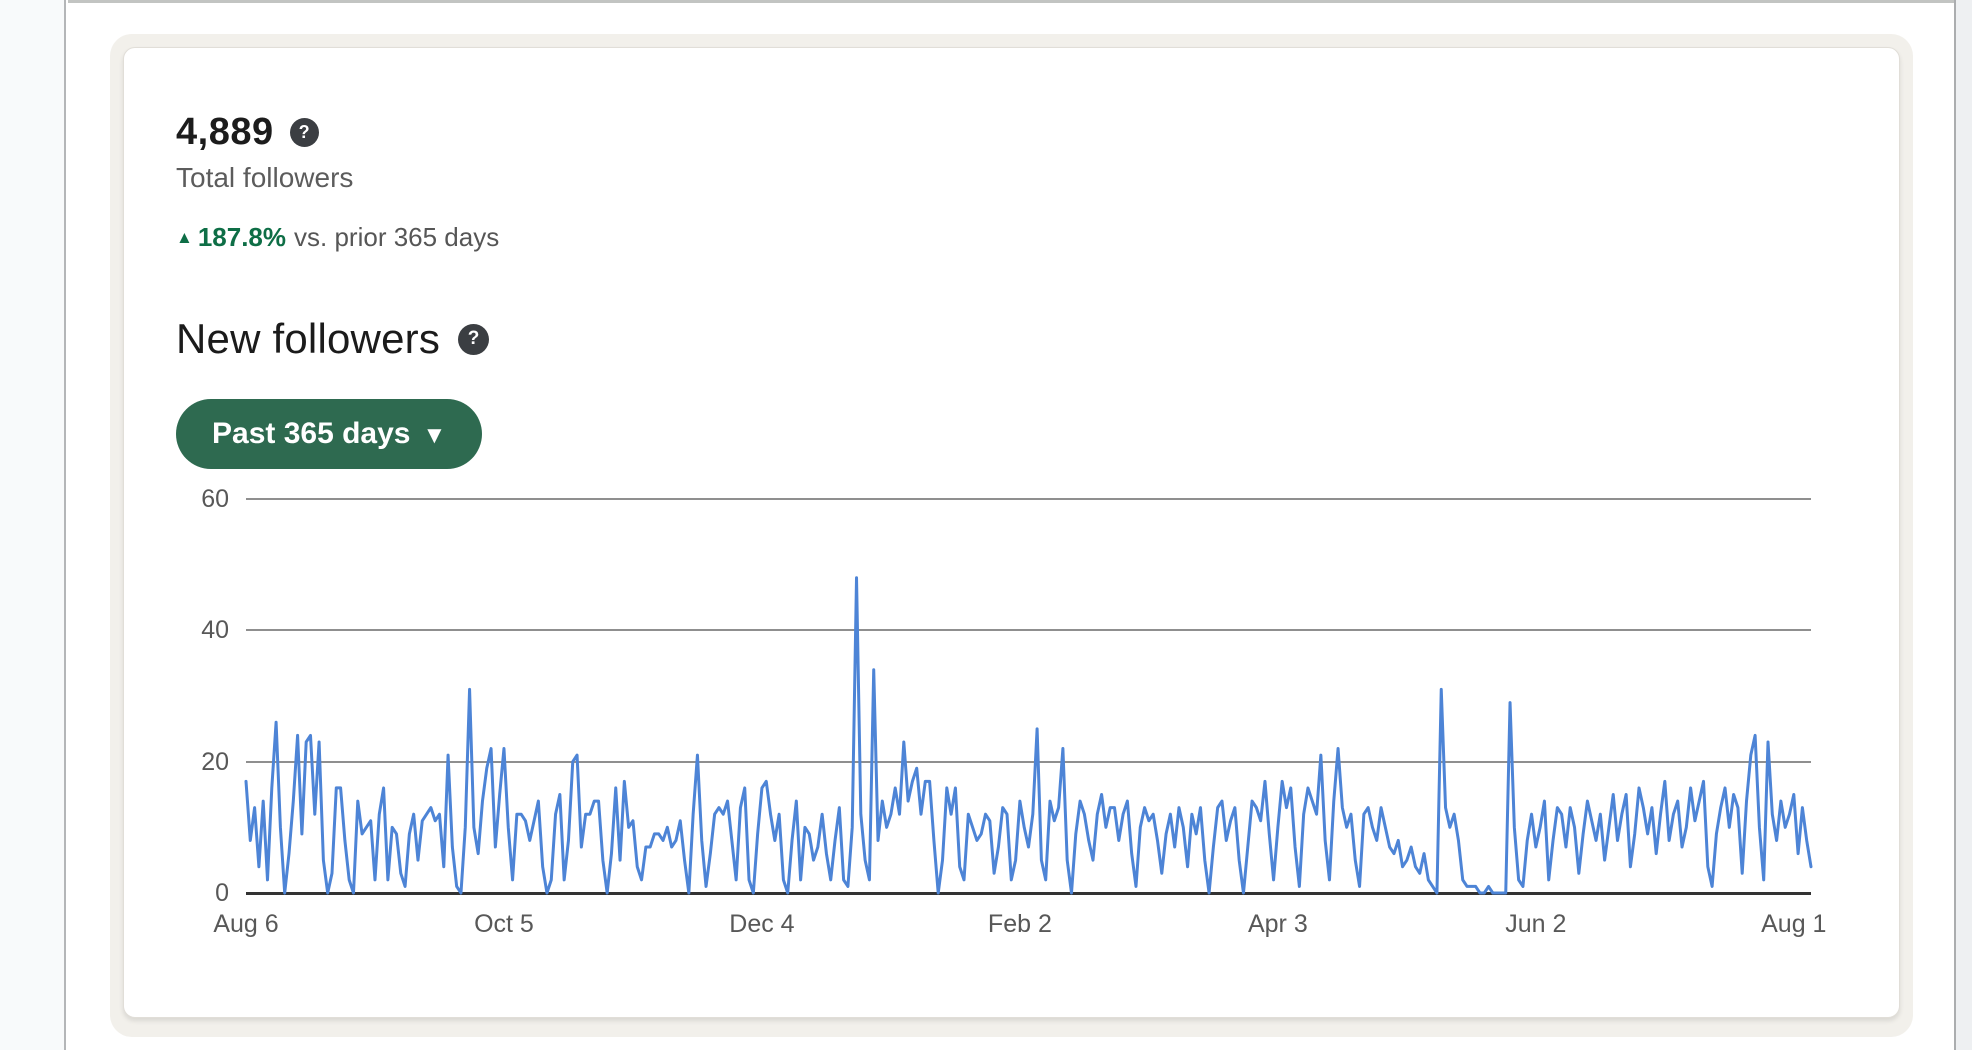 Image resolution: width=1972 pixels, height=1050 pixels. I want to click on followers-delta: ▲ 187.8% vs. prior 365 days, so click(1037, 237).